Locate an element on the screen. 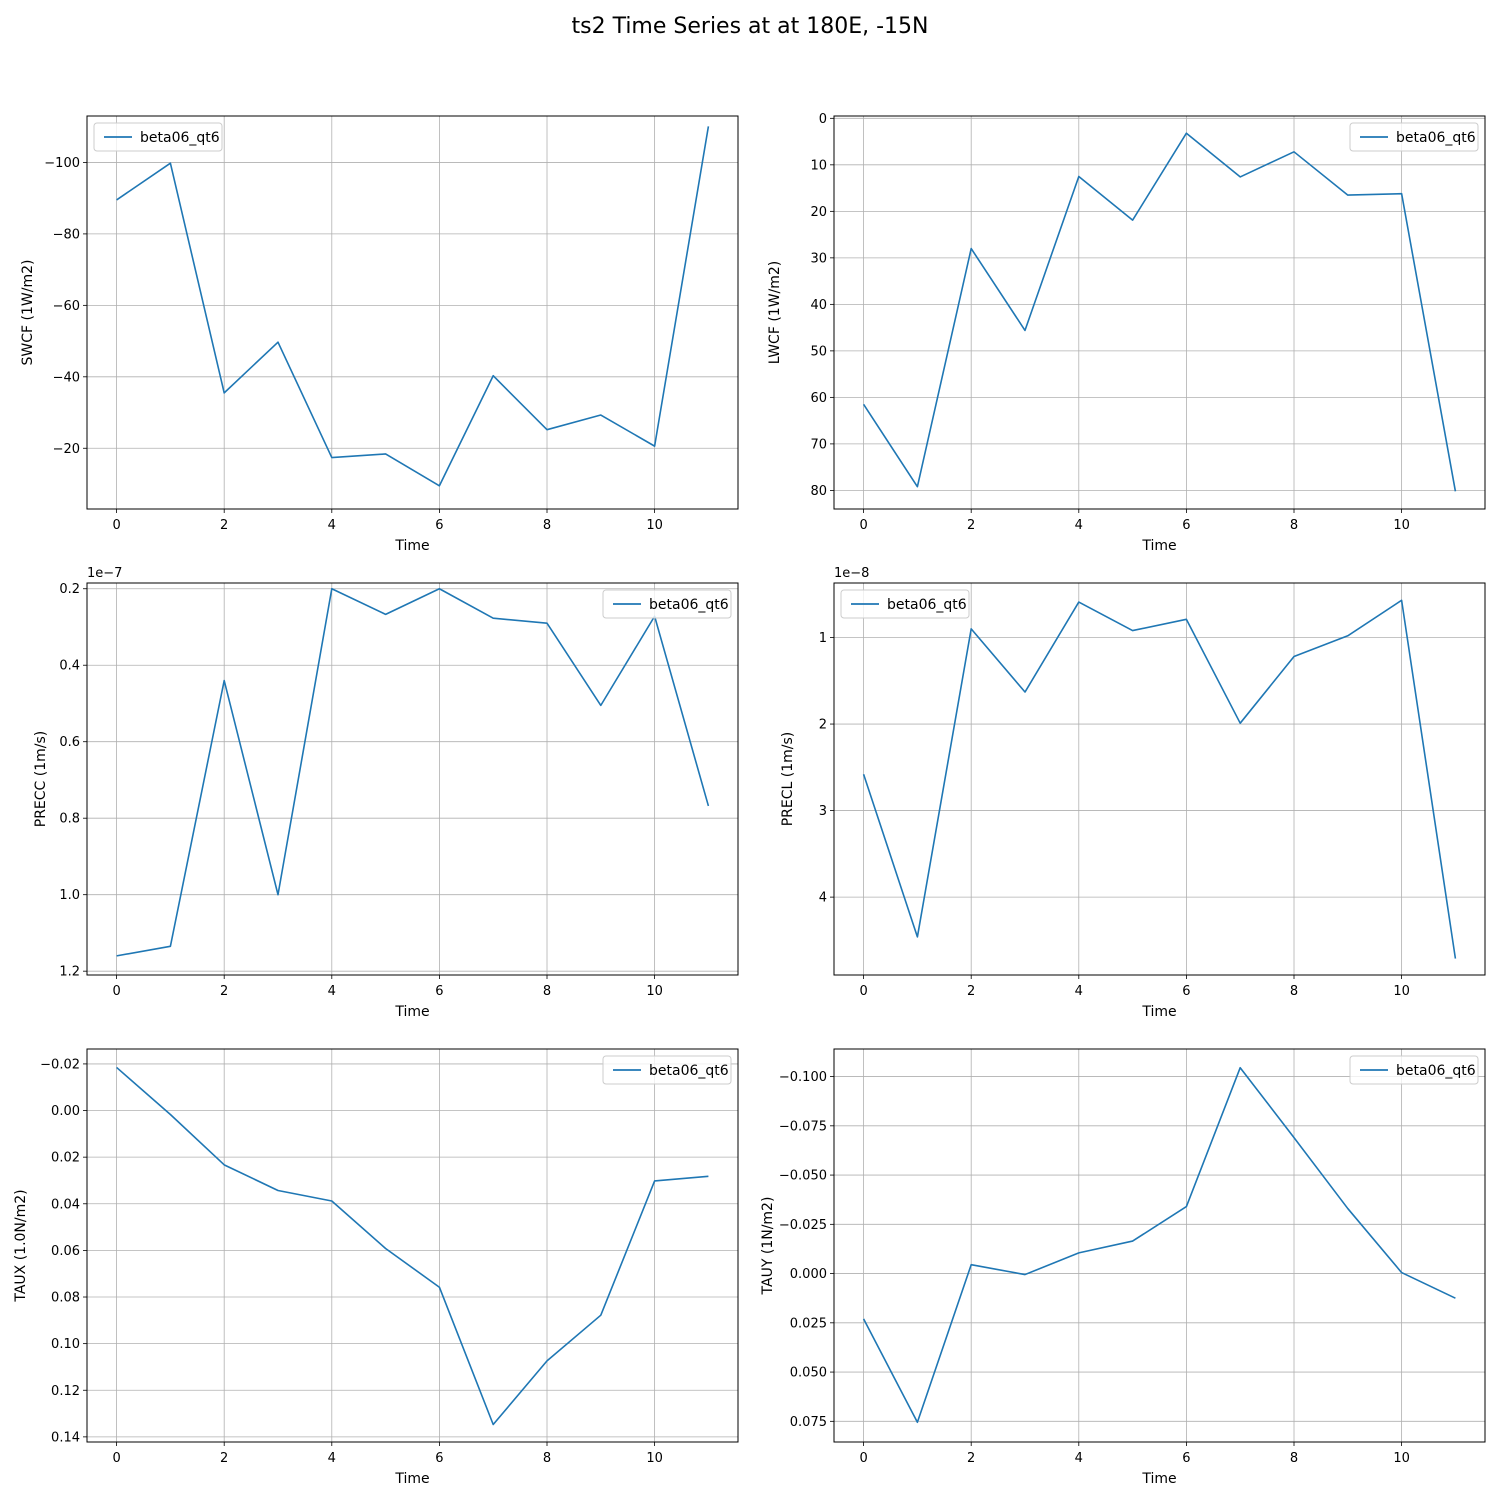  y-axis-label: PRECL (1m/s) is located at coordinates (788, 779).